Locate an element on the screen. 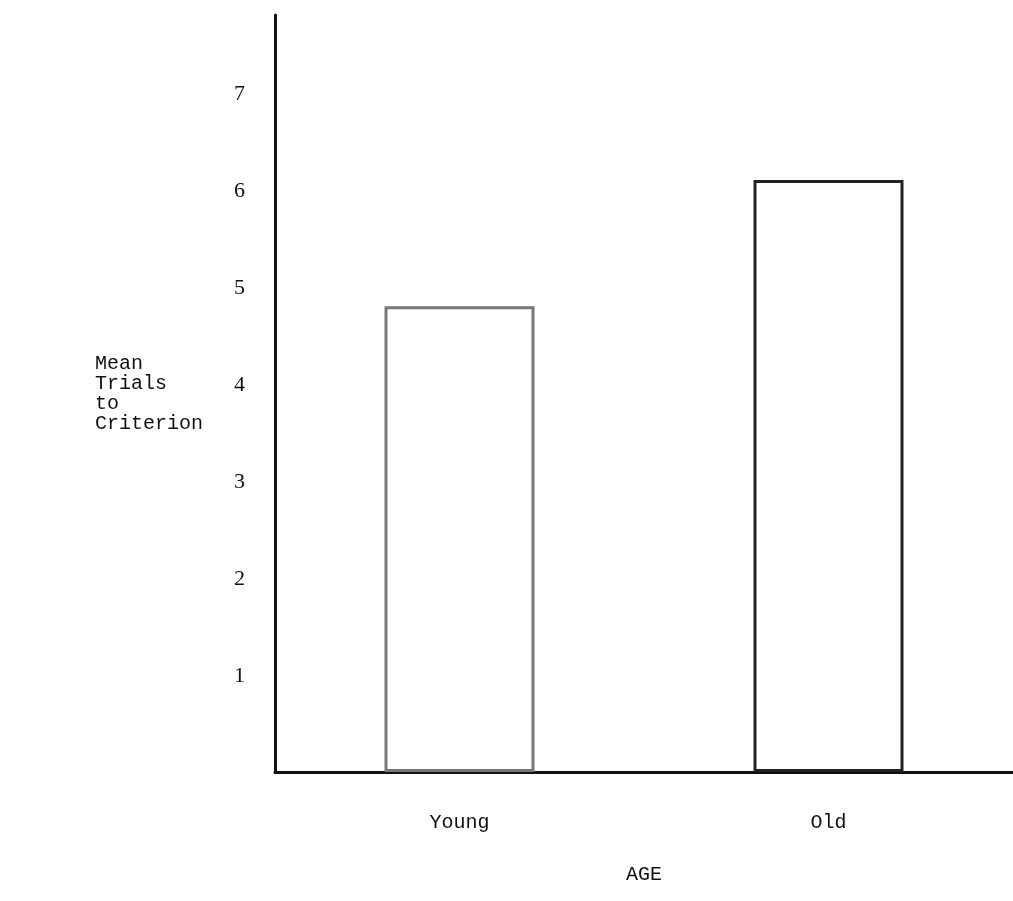 This screenshot has width=1013, height=901. x-tick-label: Young is located at coordinates (459, 822).